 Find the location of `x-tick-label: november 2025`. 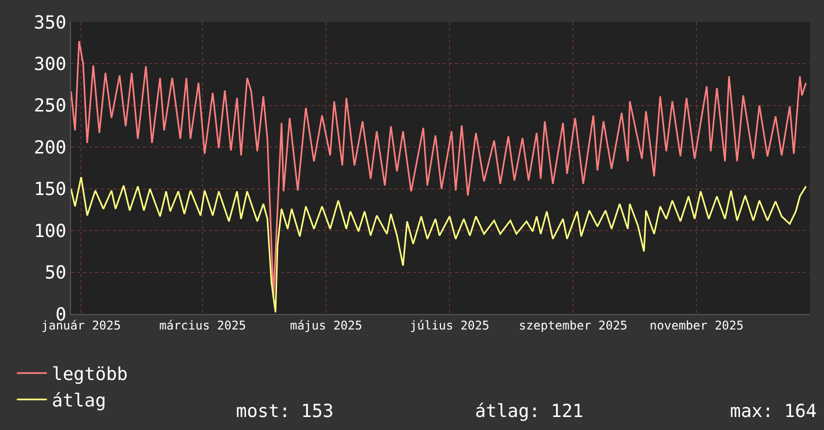

x-tick-label: november 2025 is located at coordinates (697, 325).